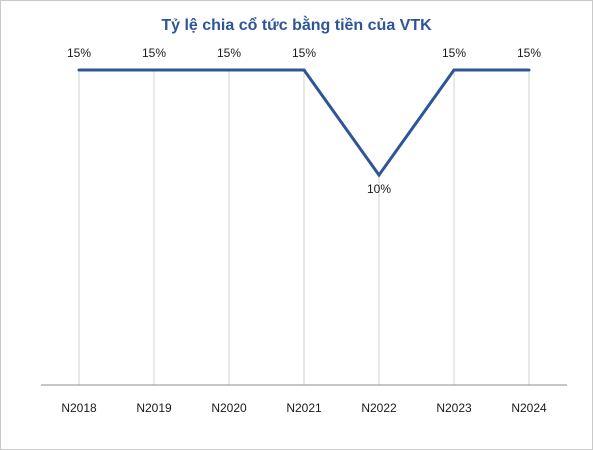  What do you see at coordinates (154, 70) in the screenshot?
I see `data-point-n2019` at bounding box center [154, 70].